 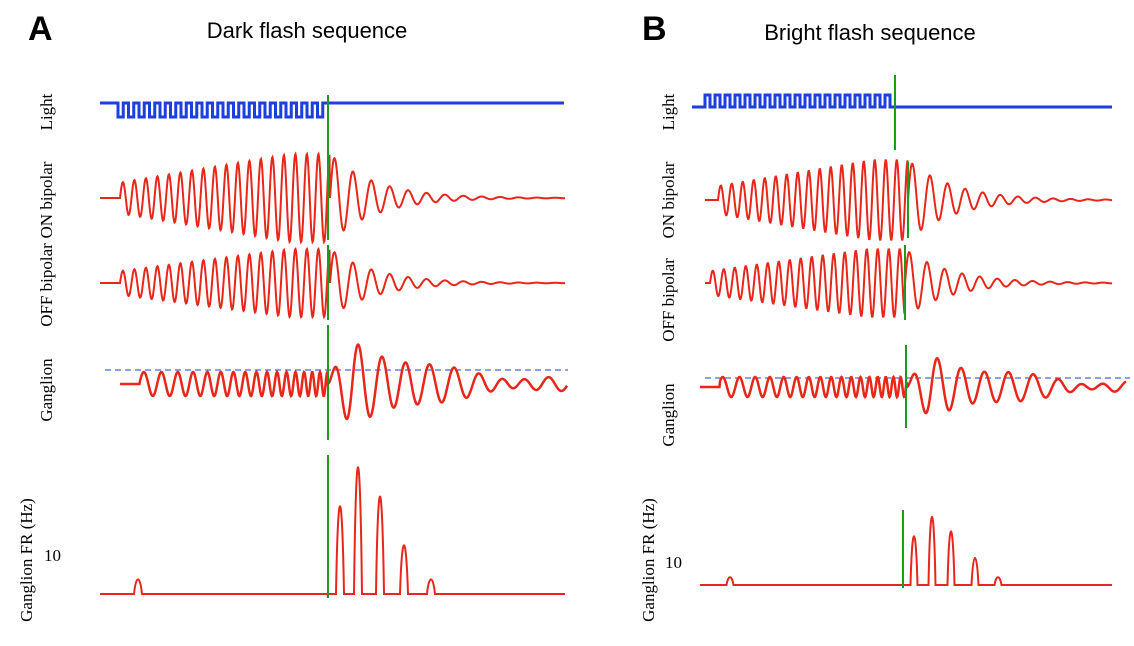 I want to click on panel-letter: A, so click(x=40, y=29).